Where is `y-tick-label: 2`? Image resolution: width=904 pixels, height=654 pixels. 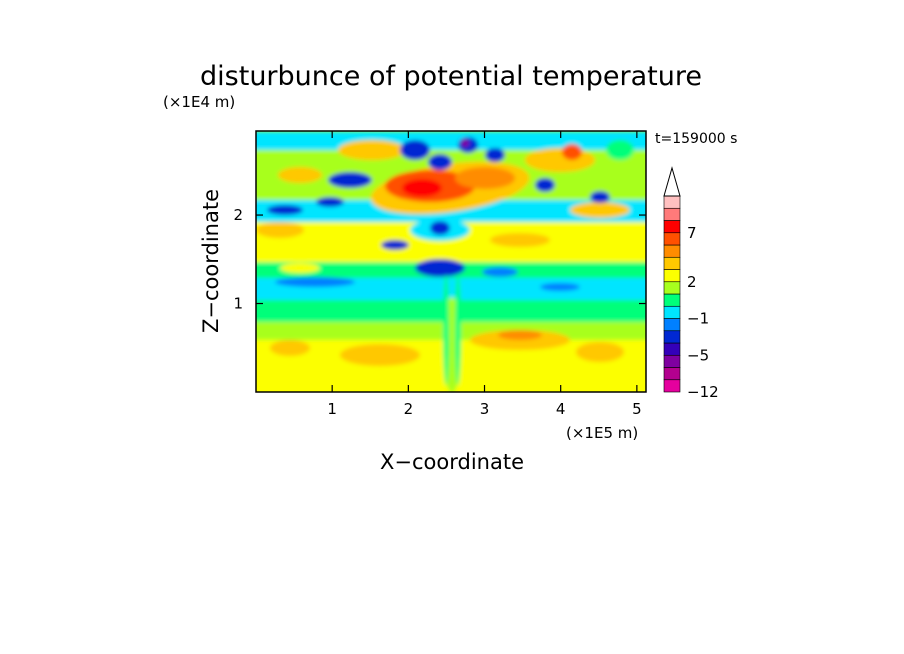
y-tick-label: 2 is located at coordinates (238, 215).